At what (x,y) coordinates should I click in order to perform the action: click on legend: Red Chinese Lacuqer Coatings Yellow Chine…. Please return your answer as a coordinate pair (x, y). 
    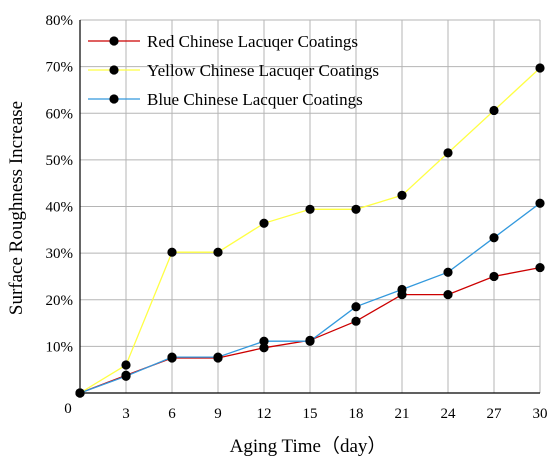
    Looking at the image, I should click on (233, 70).